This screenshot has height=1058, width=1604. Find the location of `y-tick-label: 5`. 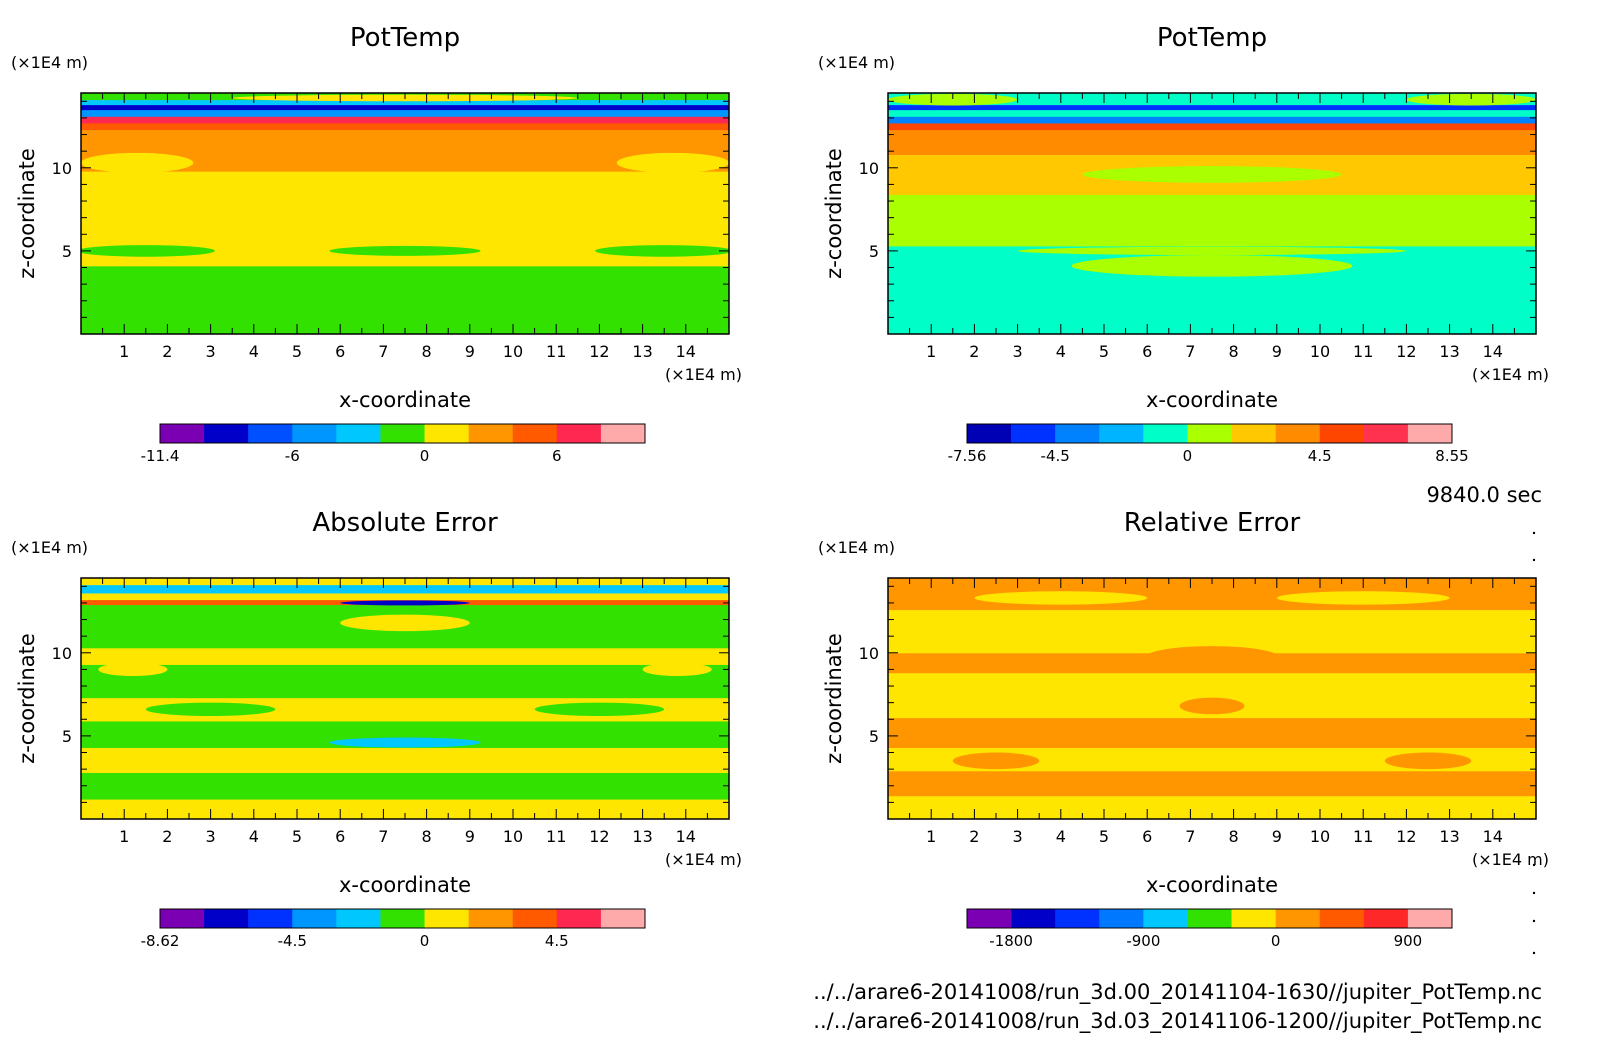

y-tick-label: 5 is located at coordinates (67, 736).